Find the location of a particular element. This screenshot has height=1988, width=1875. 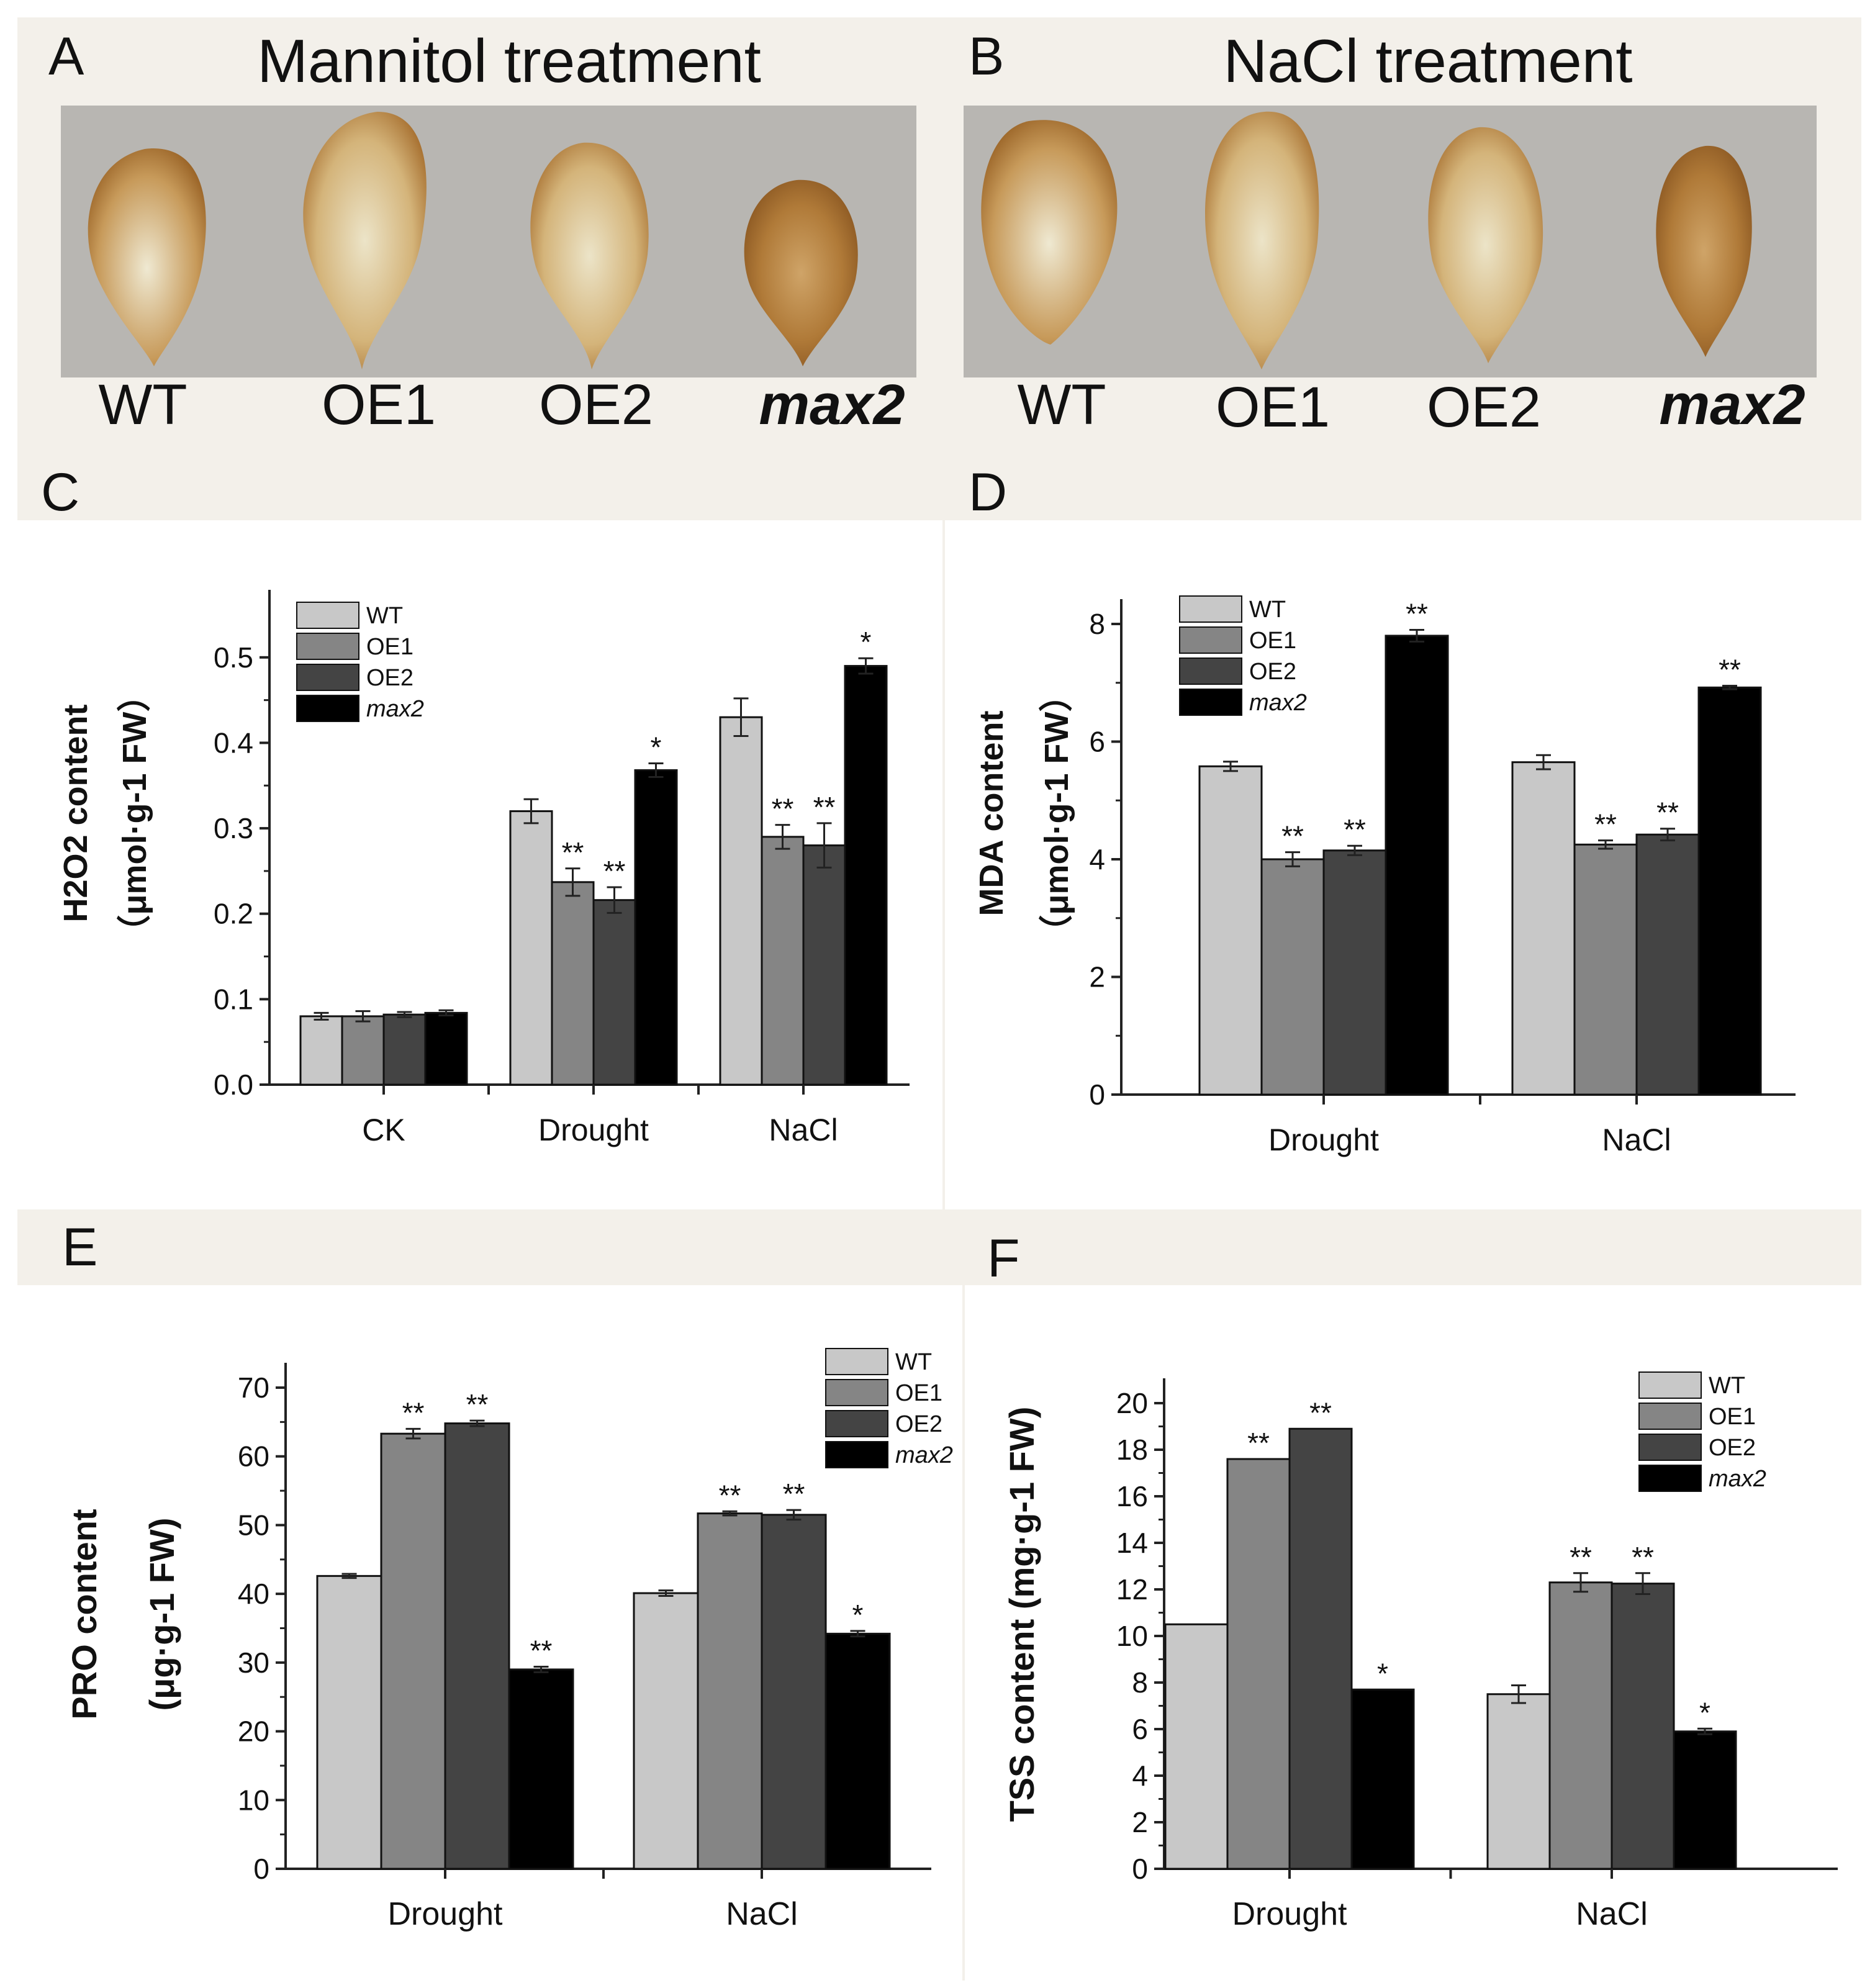

leaf-label-max2: max2 is located at coordinates (1732, 405).